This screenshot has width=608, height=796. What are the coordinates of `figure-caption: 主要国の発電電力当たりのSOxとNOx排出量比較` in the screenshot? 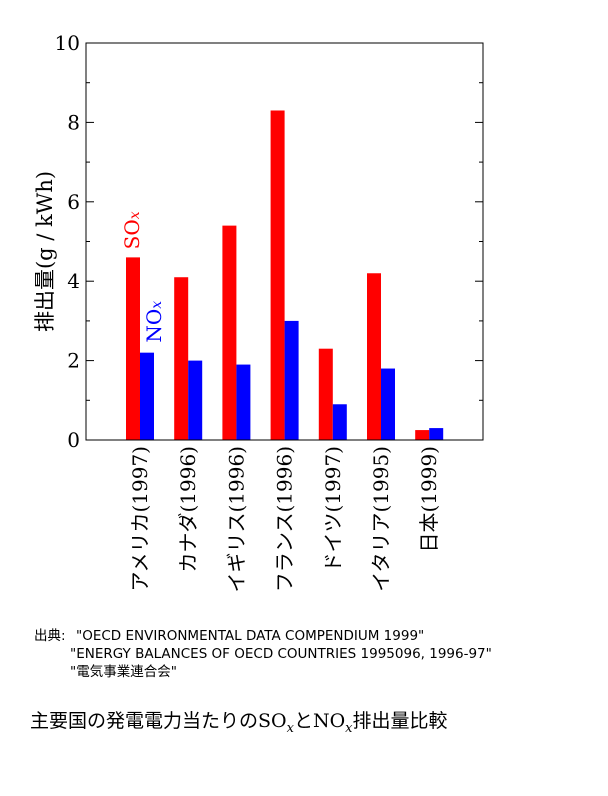 It's located at (239, 721).